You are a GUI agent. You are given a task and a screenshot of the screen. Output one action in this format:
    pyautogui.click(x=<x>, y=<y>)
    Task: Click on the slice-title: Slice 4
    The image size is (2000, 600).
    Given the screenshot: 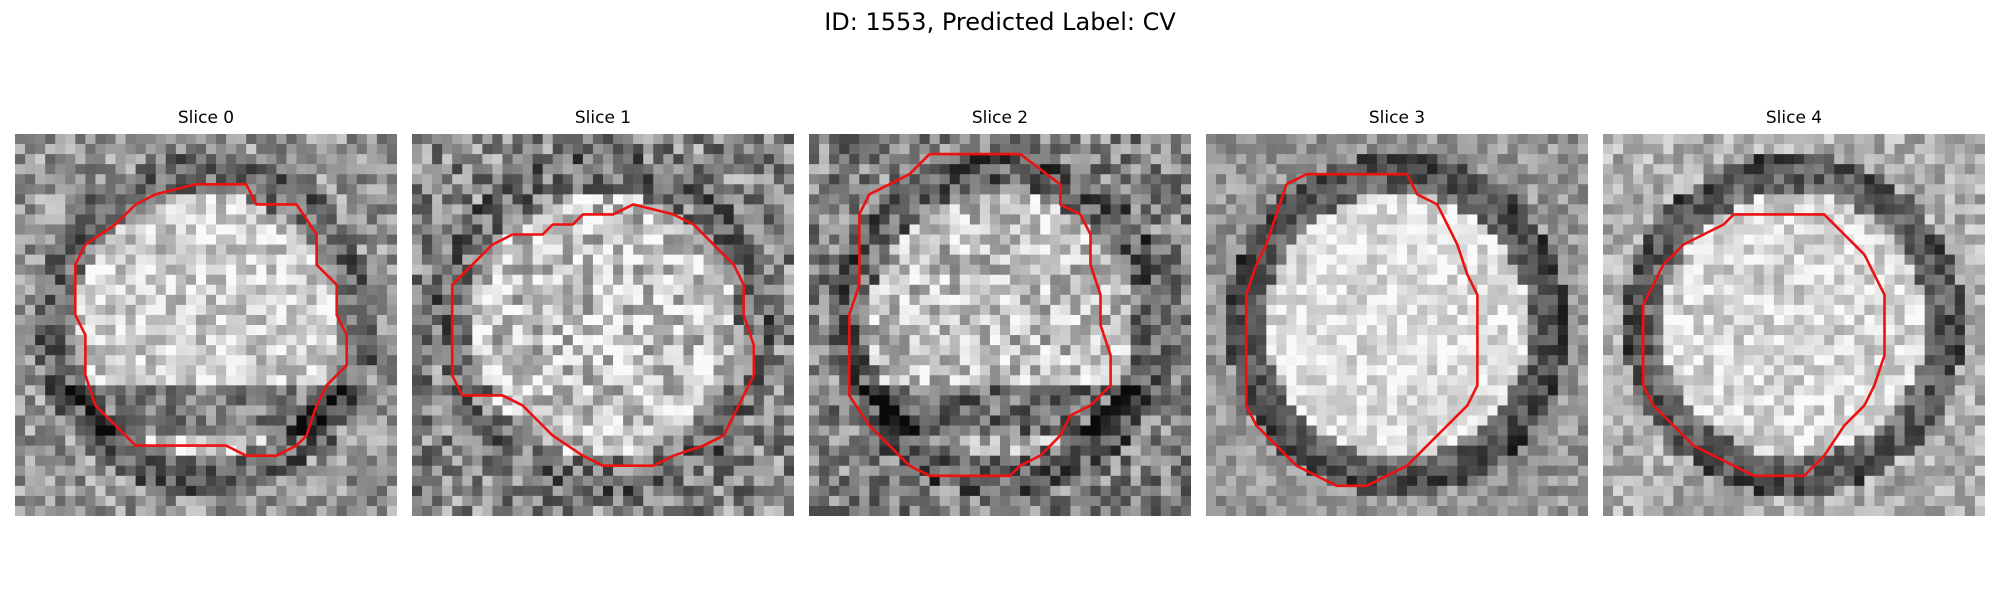 What is the action you would take?
    pyautogui.click(x=1794, y=118)
    